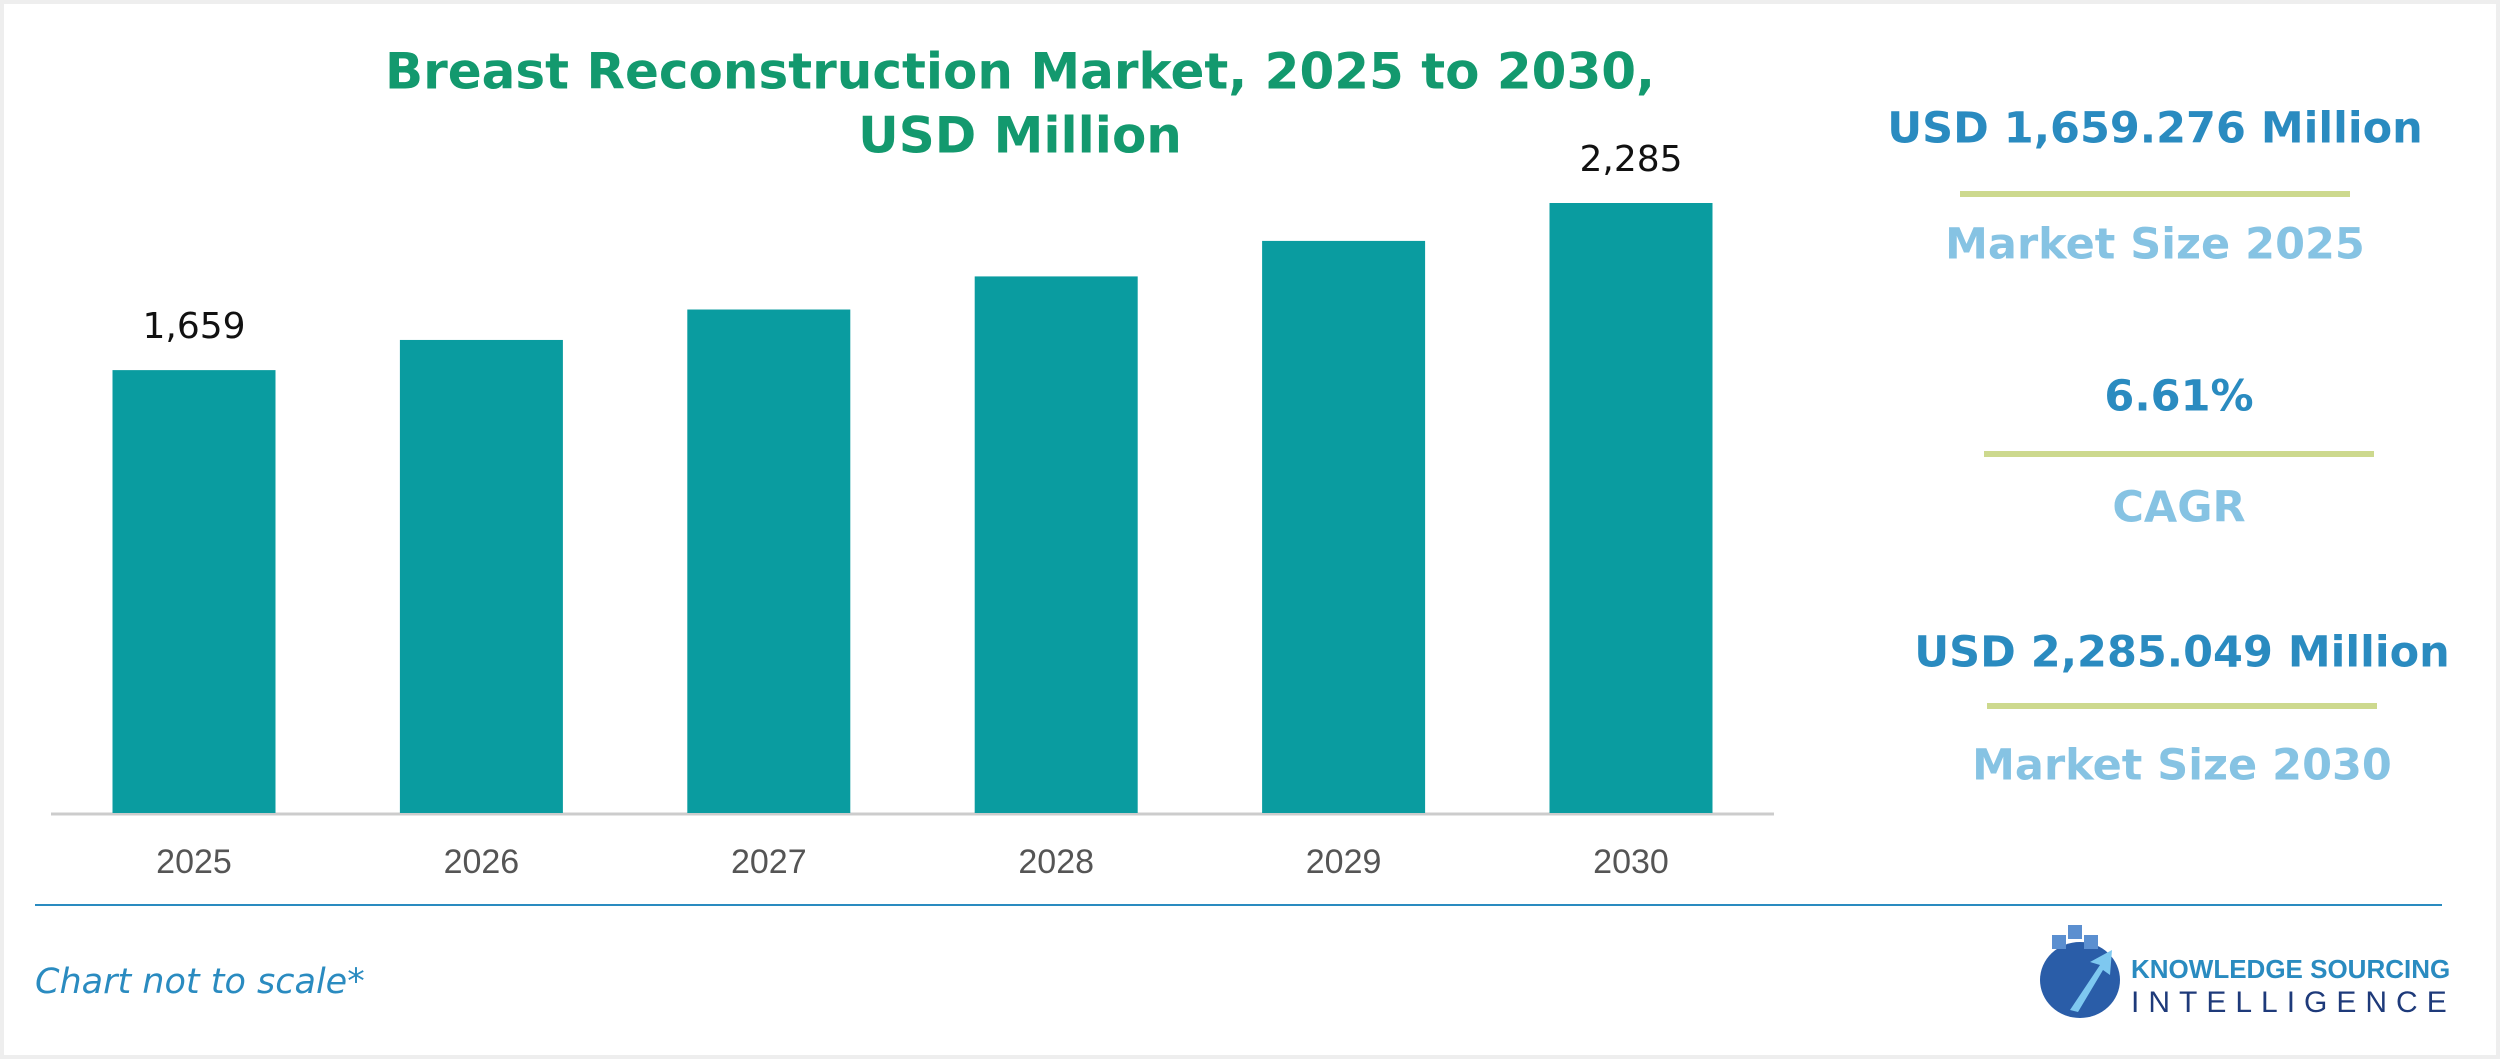 The image size is (2500, 1059). What do you see at coordinates (1020, 136) in the screenshot?
I see `chart-subtitle: USD Million` at bounding box center [1020, 136].